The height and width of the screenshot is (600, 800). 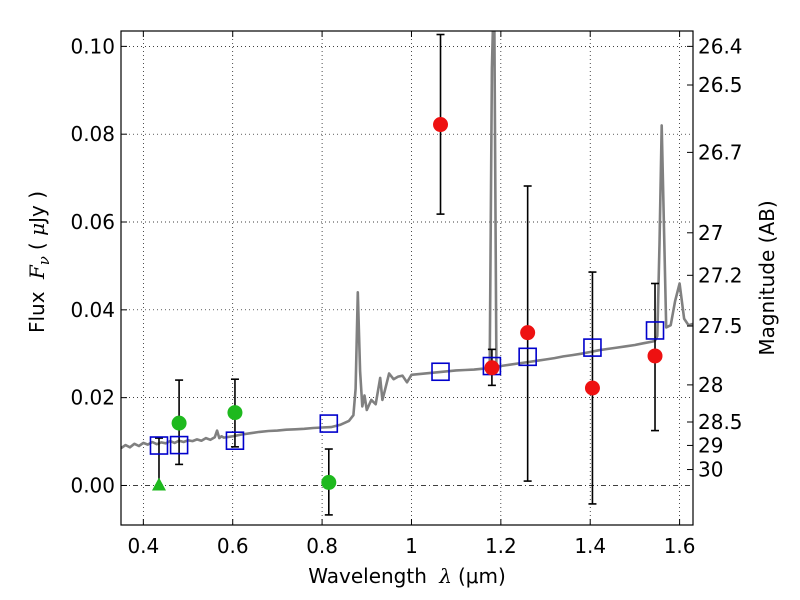 I want to click on y-tick-label: 0.02, so click(x=92, y=398).